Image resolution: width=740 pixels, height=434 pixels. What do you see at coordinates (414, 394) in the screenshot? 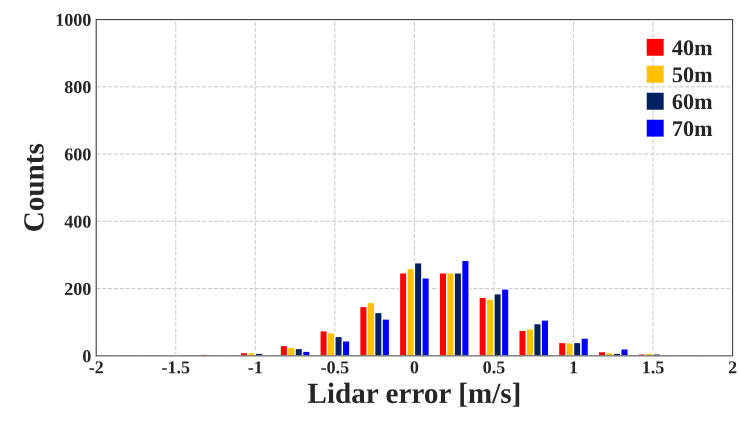
I see `x-axis-title: Lidar error [m/s]` at bounding box center [414, 394].